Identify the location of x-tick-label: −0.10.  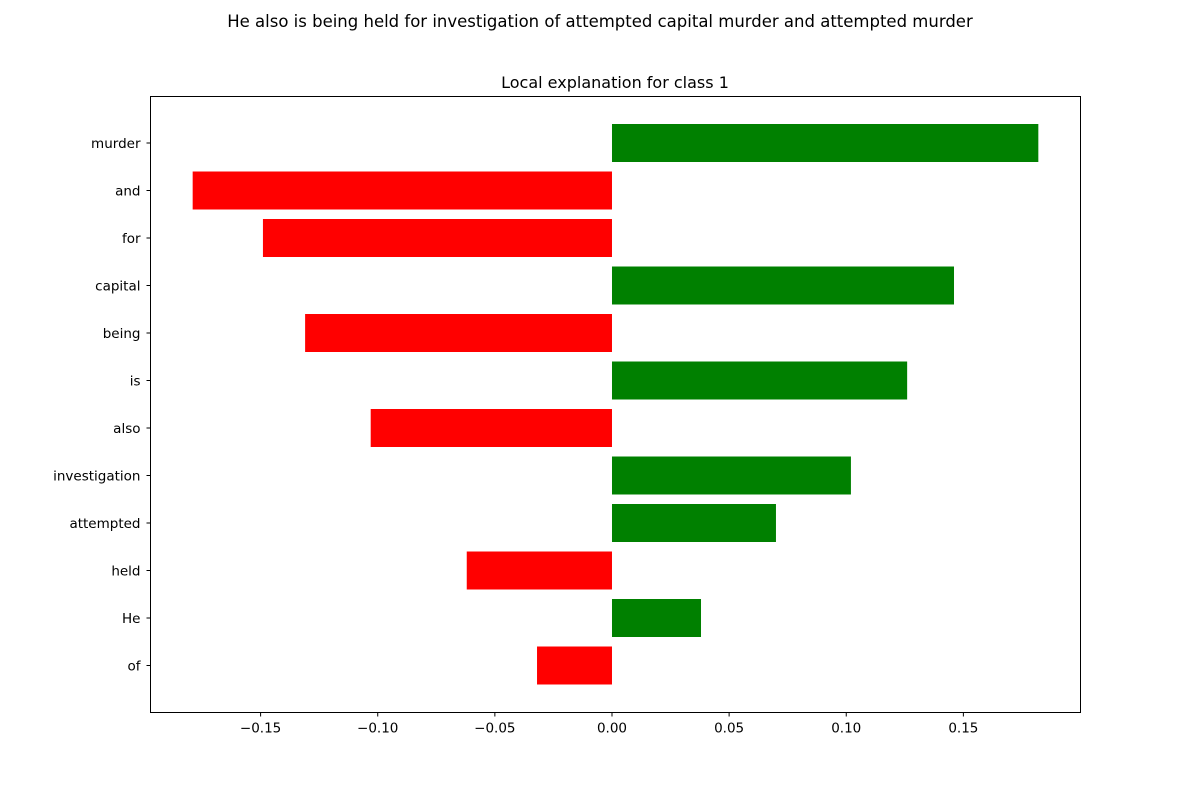
(377, 729).